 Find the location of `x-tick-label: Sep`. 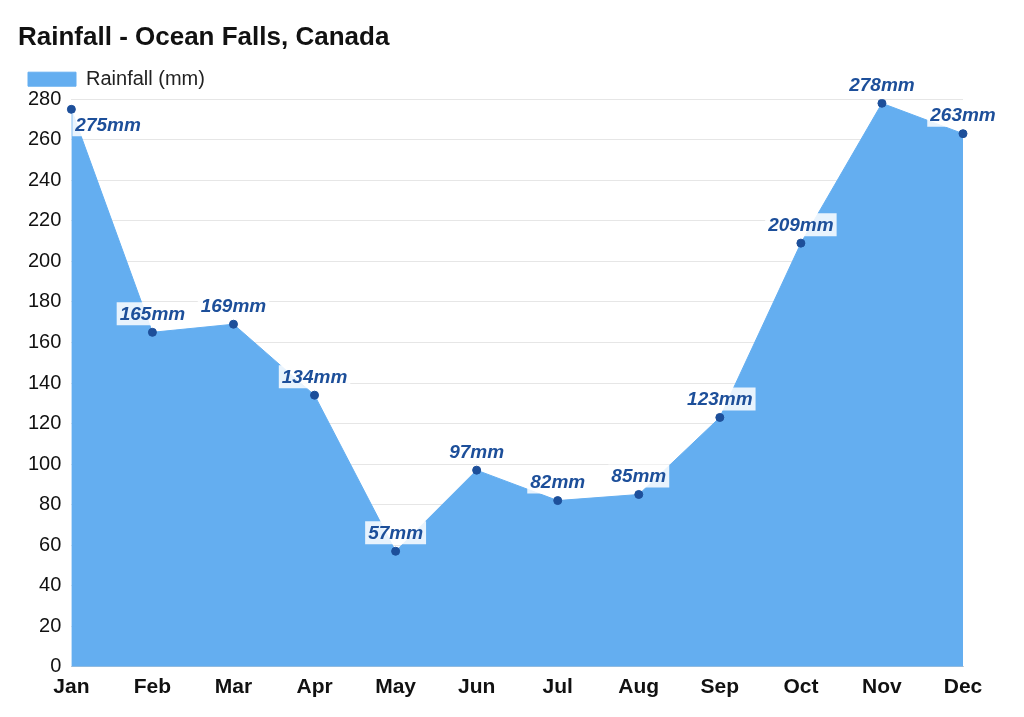

x-tick-label: Sep is located at coordinates (720, 686).